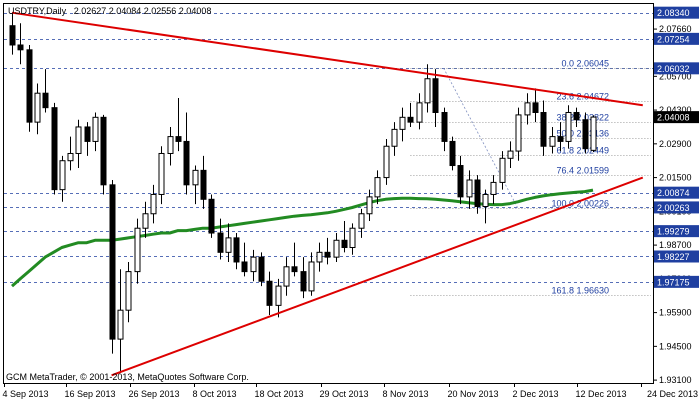 The image size is (700, 402). Describe the element at coordinates (582, 151) in the screenshot. I see `fib-level-label: 61.8 2.02449` at that location.